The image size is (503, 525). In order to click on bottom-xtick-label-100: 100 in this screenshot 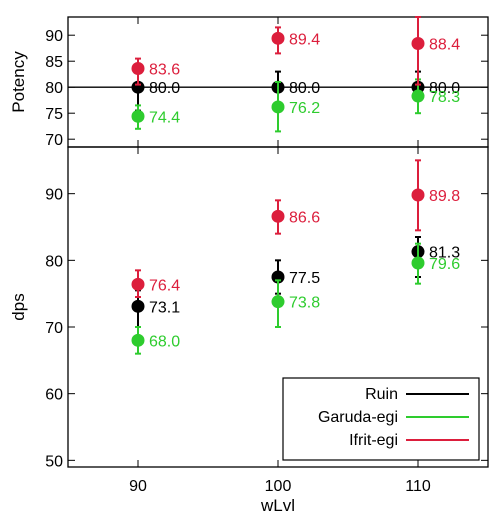, I will do `click(278, 486)`.